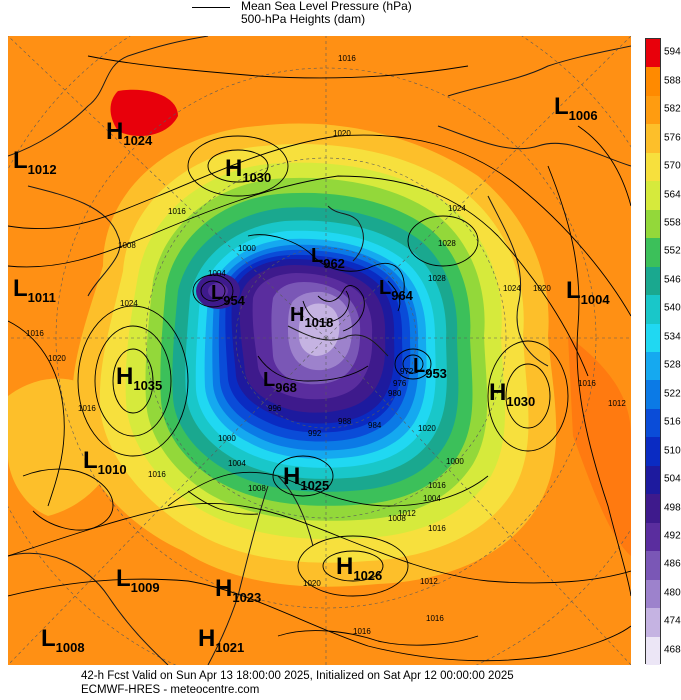 The width and height of the screenshot is (681, 700). What do you see at coordinates (672, 138) in the screenshot?
I see `colorbar-label: 576` at bounding box center [672, 138].